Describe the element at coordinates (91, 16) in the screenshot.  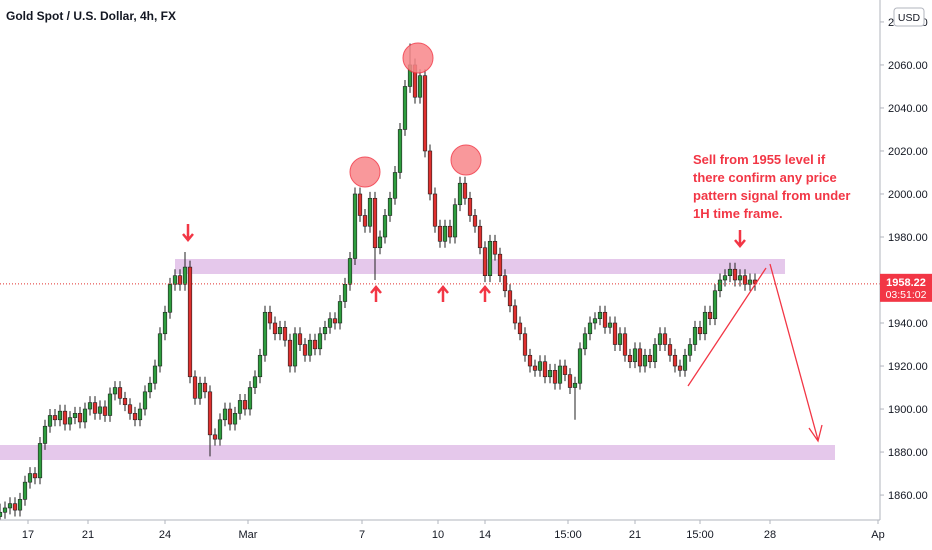
I see `chart-title: Gold Spot / U.S. Dollar, 4h, FX` at that location.